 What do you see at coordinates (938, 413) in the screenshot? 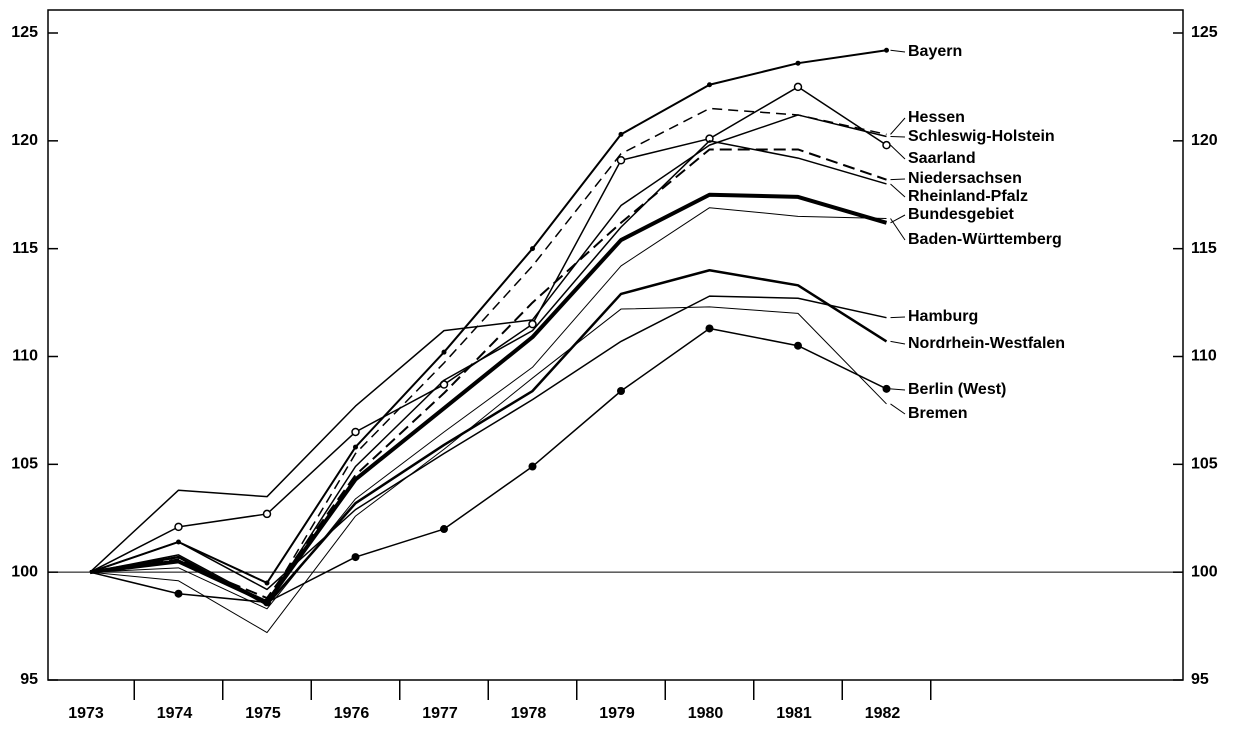
I see `series-label: Bremen` at bounding box center [938, 413].